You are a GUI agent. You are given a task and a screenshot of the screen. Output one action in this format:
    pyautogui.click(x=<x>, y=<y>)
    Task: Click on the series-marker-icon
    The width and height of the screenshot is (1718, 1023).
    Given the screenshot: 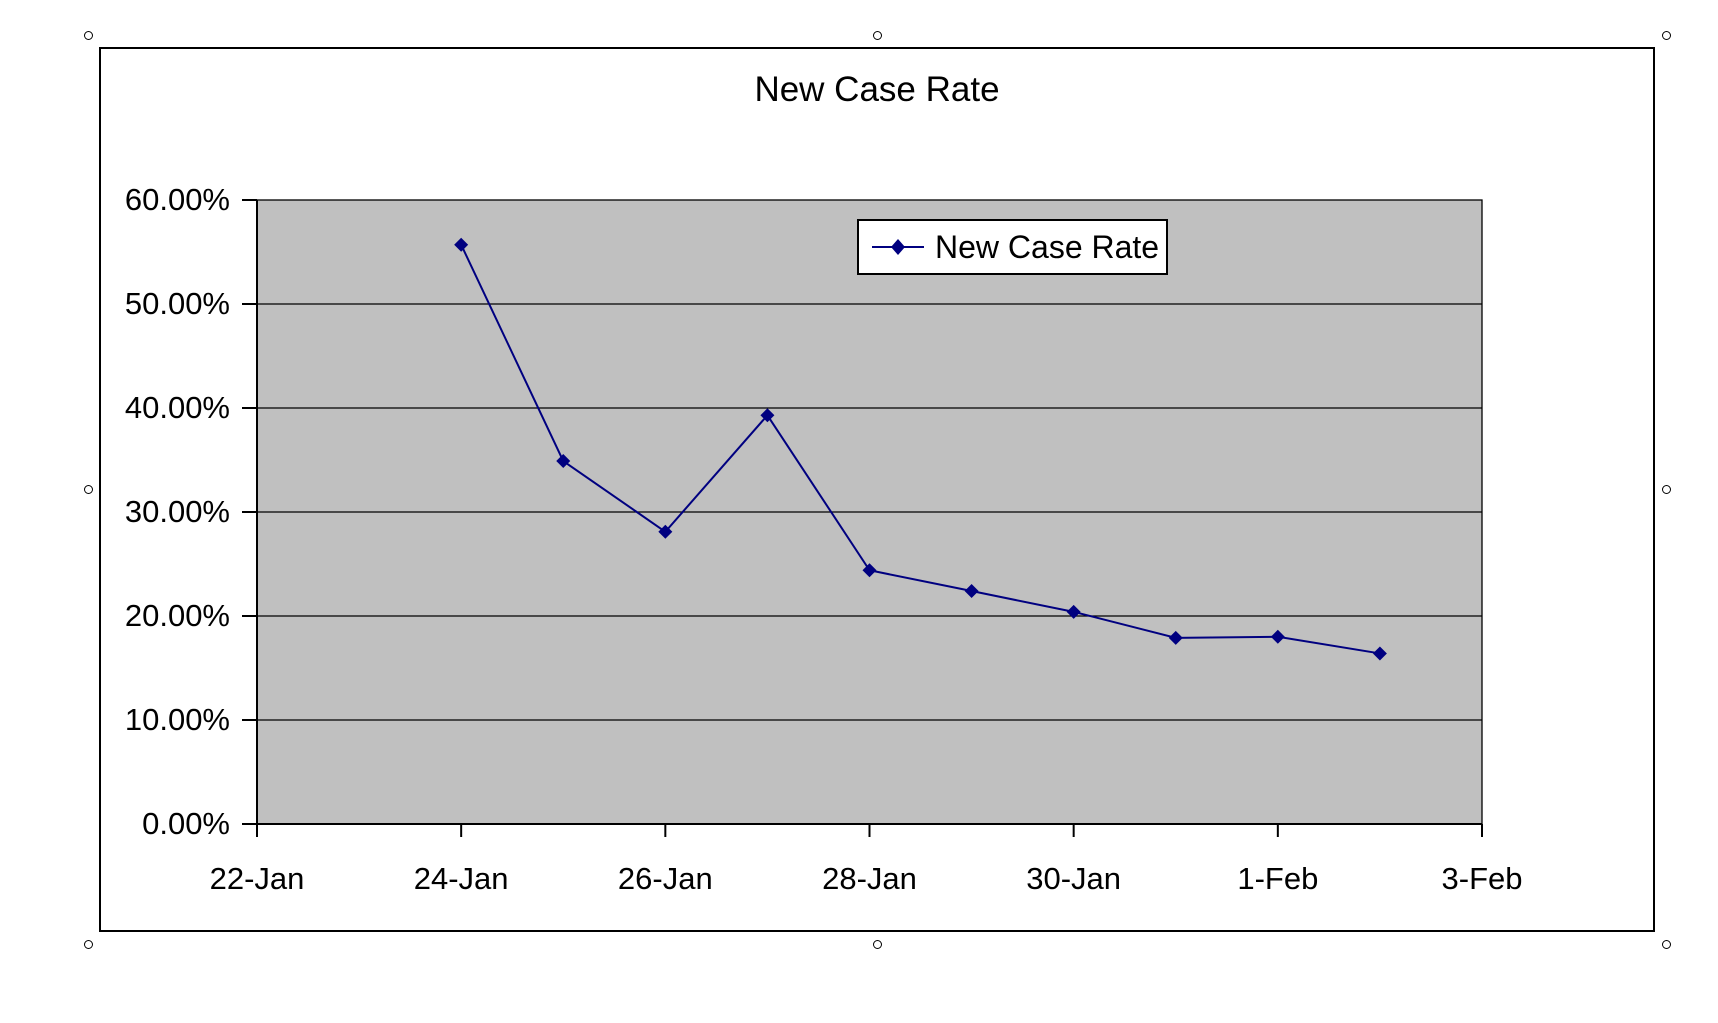 What is the action you would take?
    pyautogui.click(x=898, y=247)
    